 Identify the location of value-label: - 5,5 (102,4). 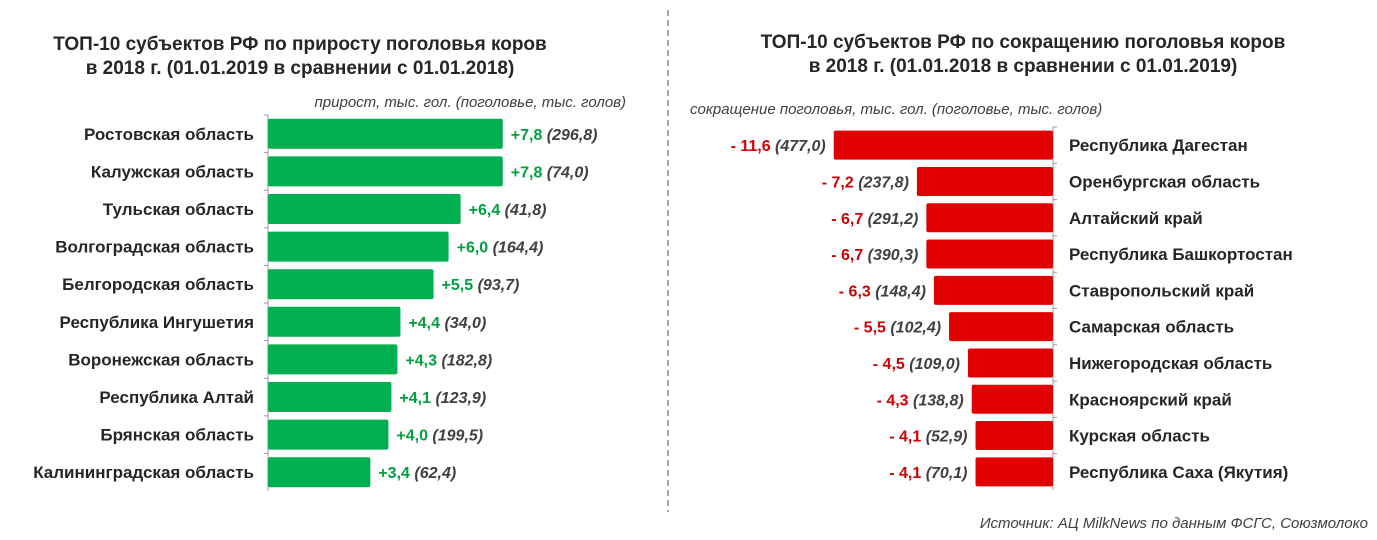
(897, 328).